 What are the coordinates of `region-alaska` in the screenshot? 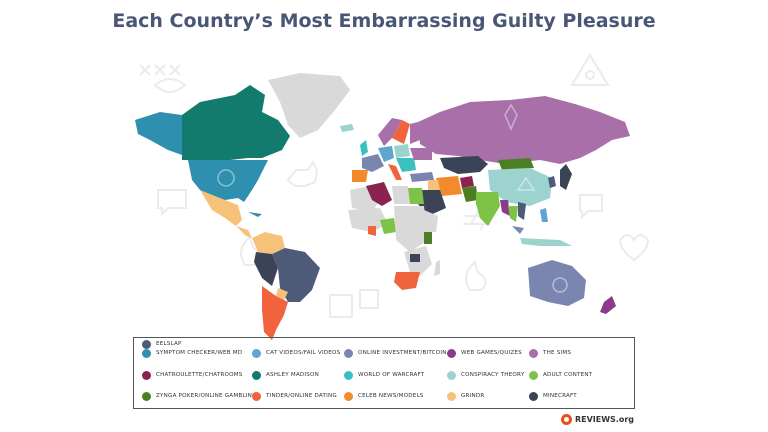 It's located at (158, 133).